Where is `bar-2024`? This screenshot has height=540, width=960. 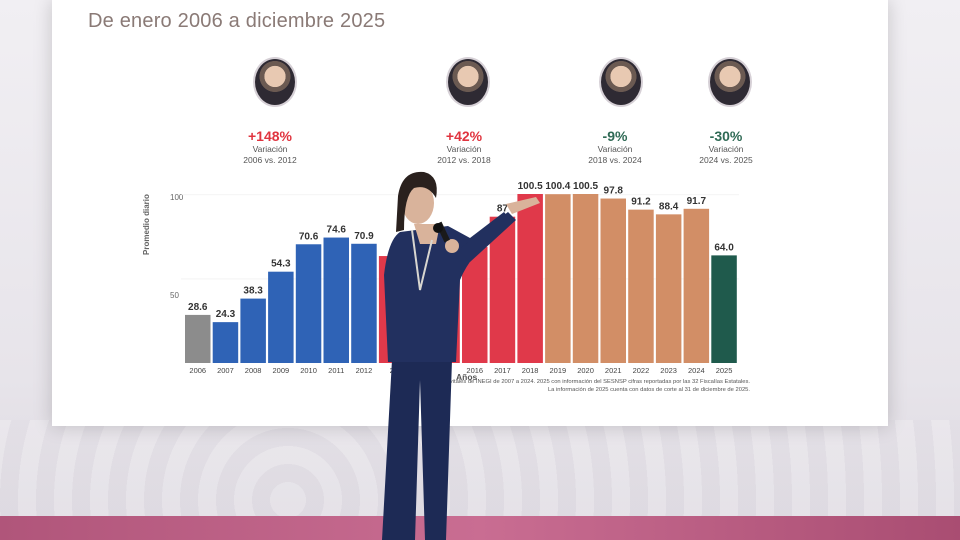 bar-2024 is located at coordinates (696, 285).